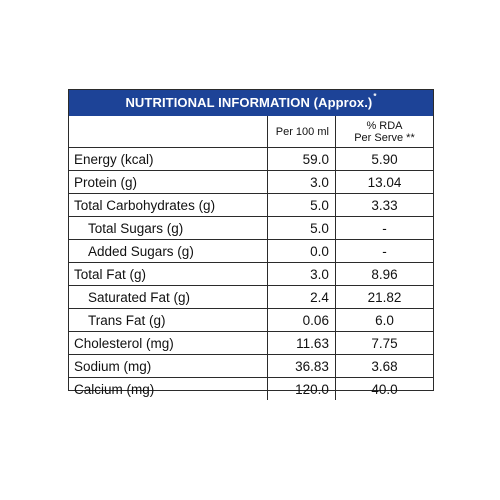  Describe the element at coordinates (383, 159) in the screenshot. I see `rda-value: 5.90` at that location.